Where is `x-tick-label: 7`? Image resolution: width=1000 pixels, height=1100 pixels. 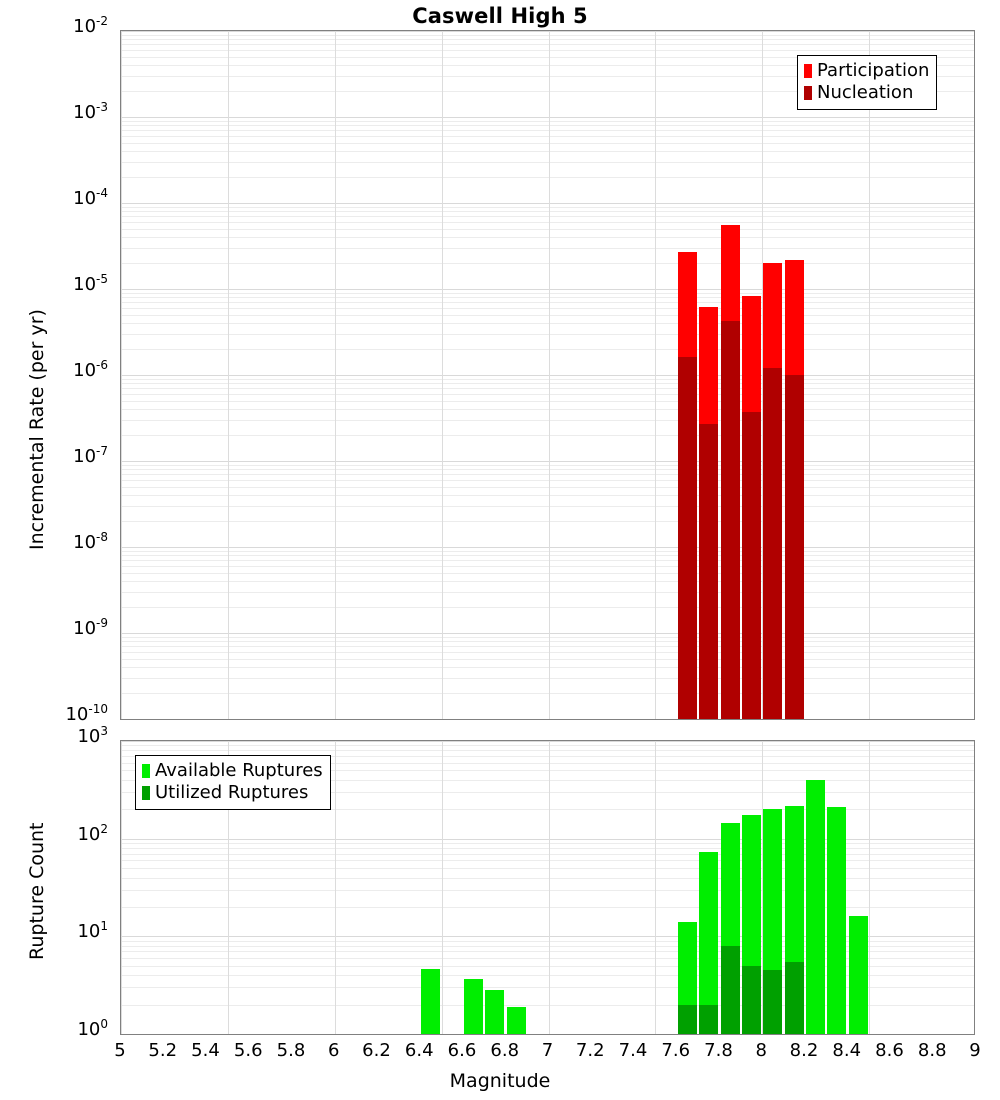 x-tick-label: 7 is located at coordinates (547, 1050).